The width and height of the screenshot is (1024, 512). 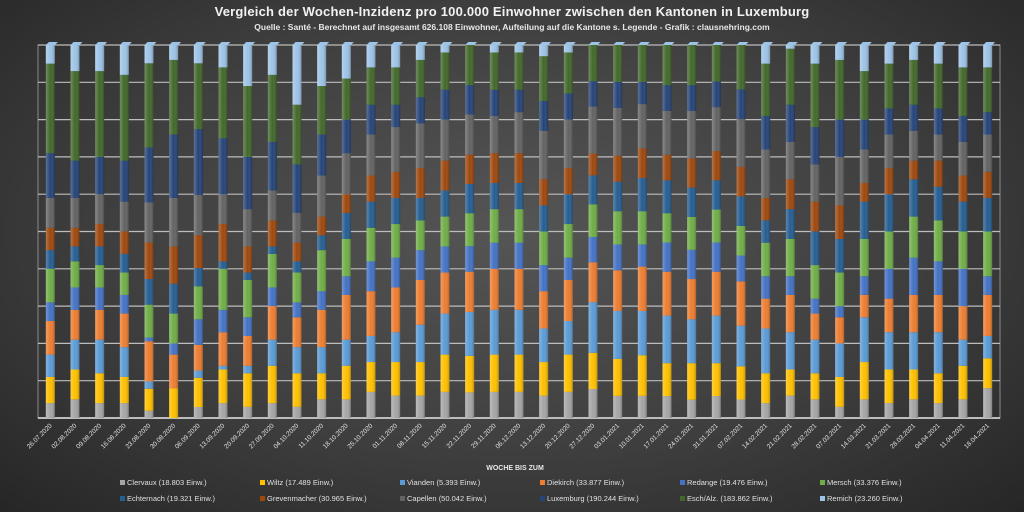 What do you see at coordinates (410, 436) in the screenshot?
I see `x-tick-label: 08.11.2020` at bounding box center [410, 436].